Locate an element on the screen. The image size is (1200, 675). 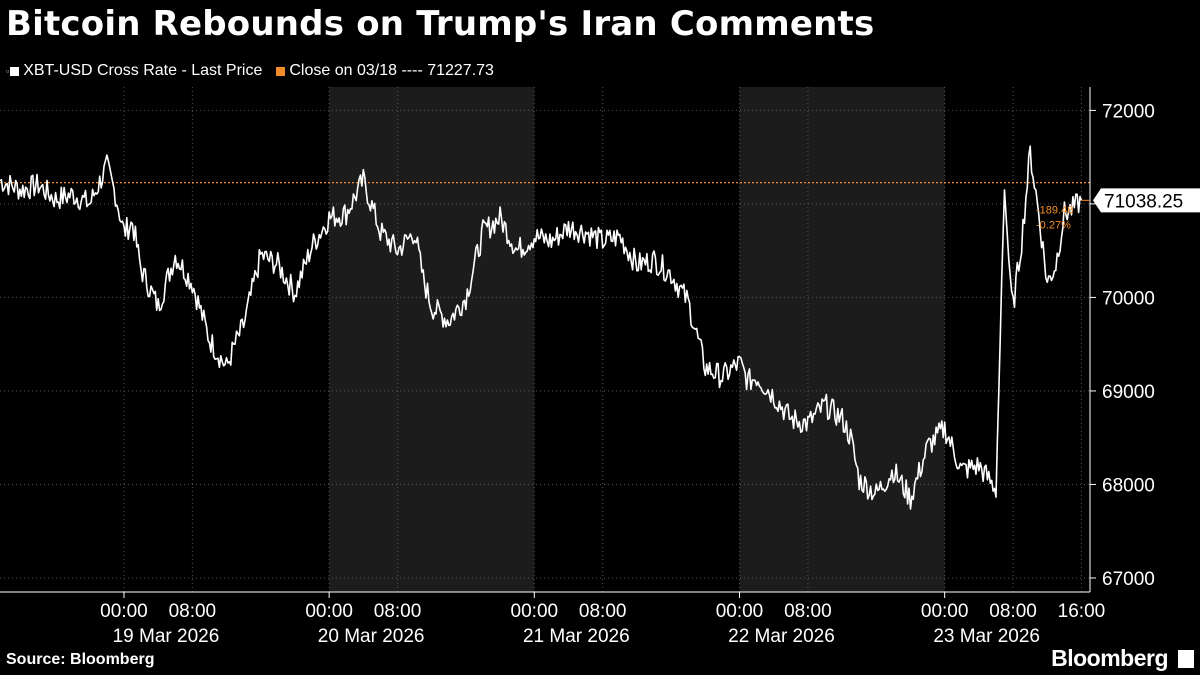
legend-swatch-close is located at coordinates (281, 71).